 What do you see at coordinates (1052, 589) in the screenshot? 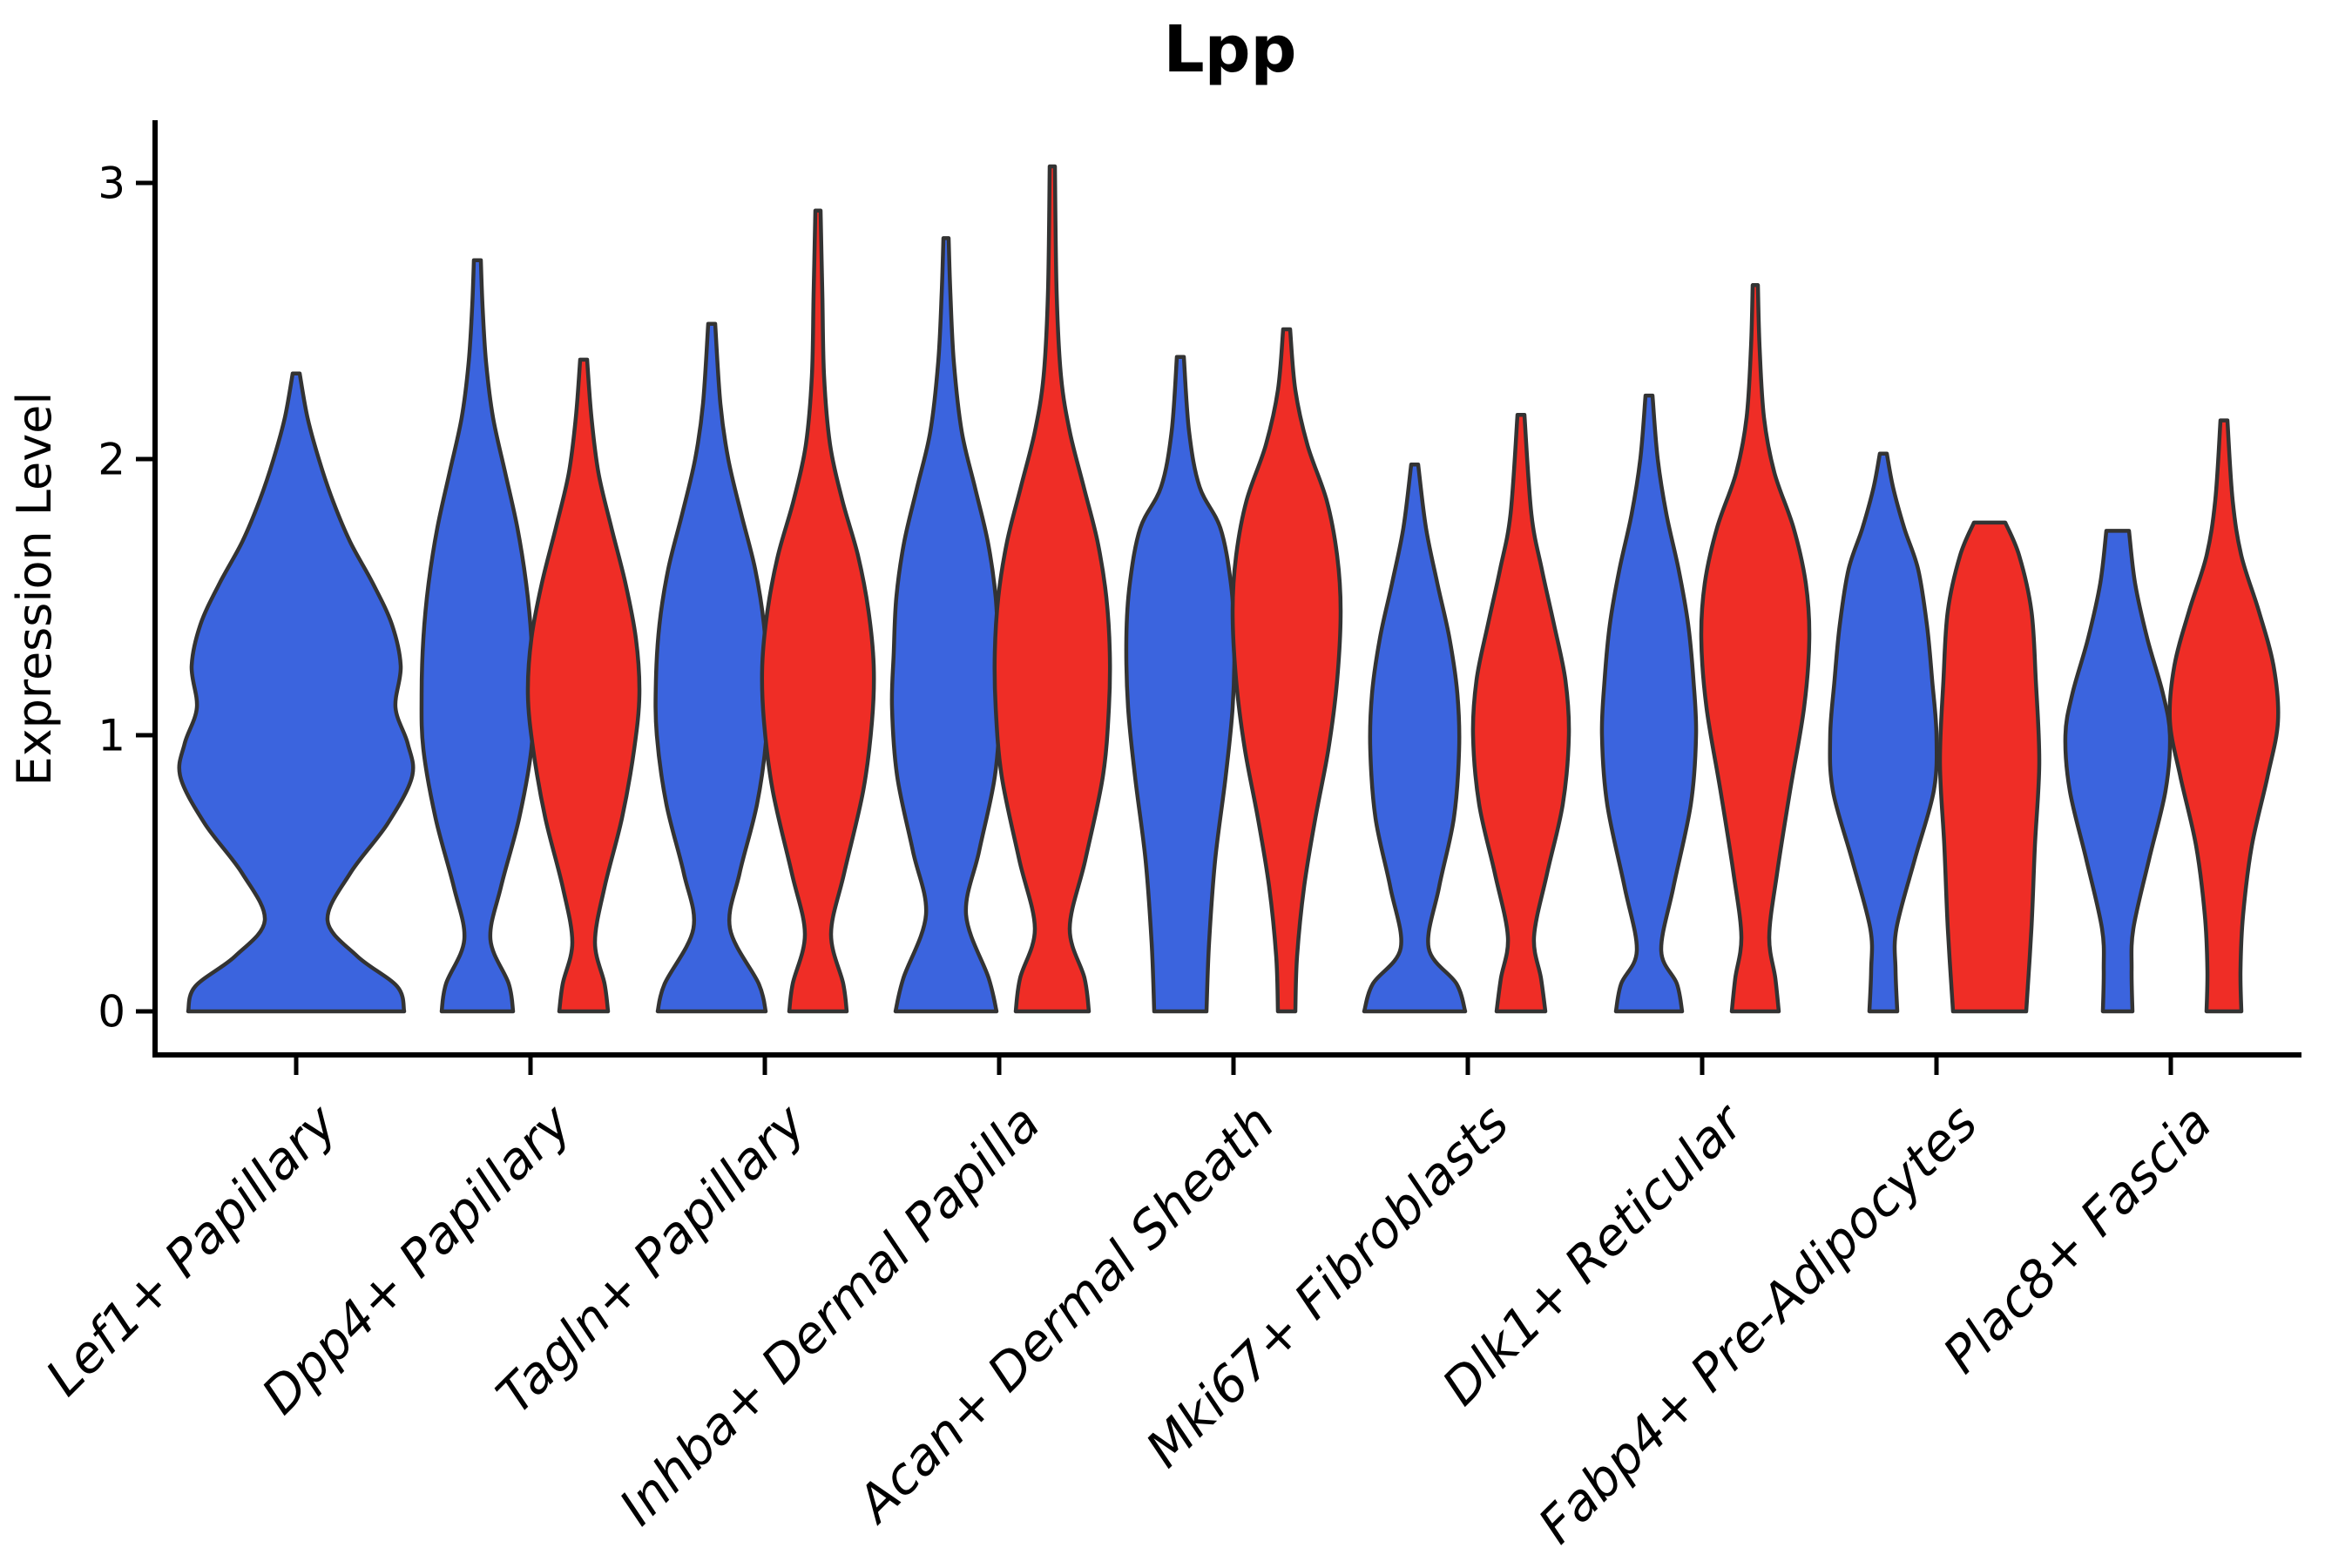
I see `violin-shape-inhba-dermal-papilla-b` at bounding box center [1052, 589].